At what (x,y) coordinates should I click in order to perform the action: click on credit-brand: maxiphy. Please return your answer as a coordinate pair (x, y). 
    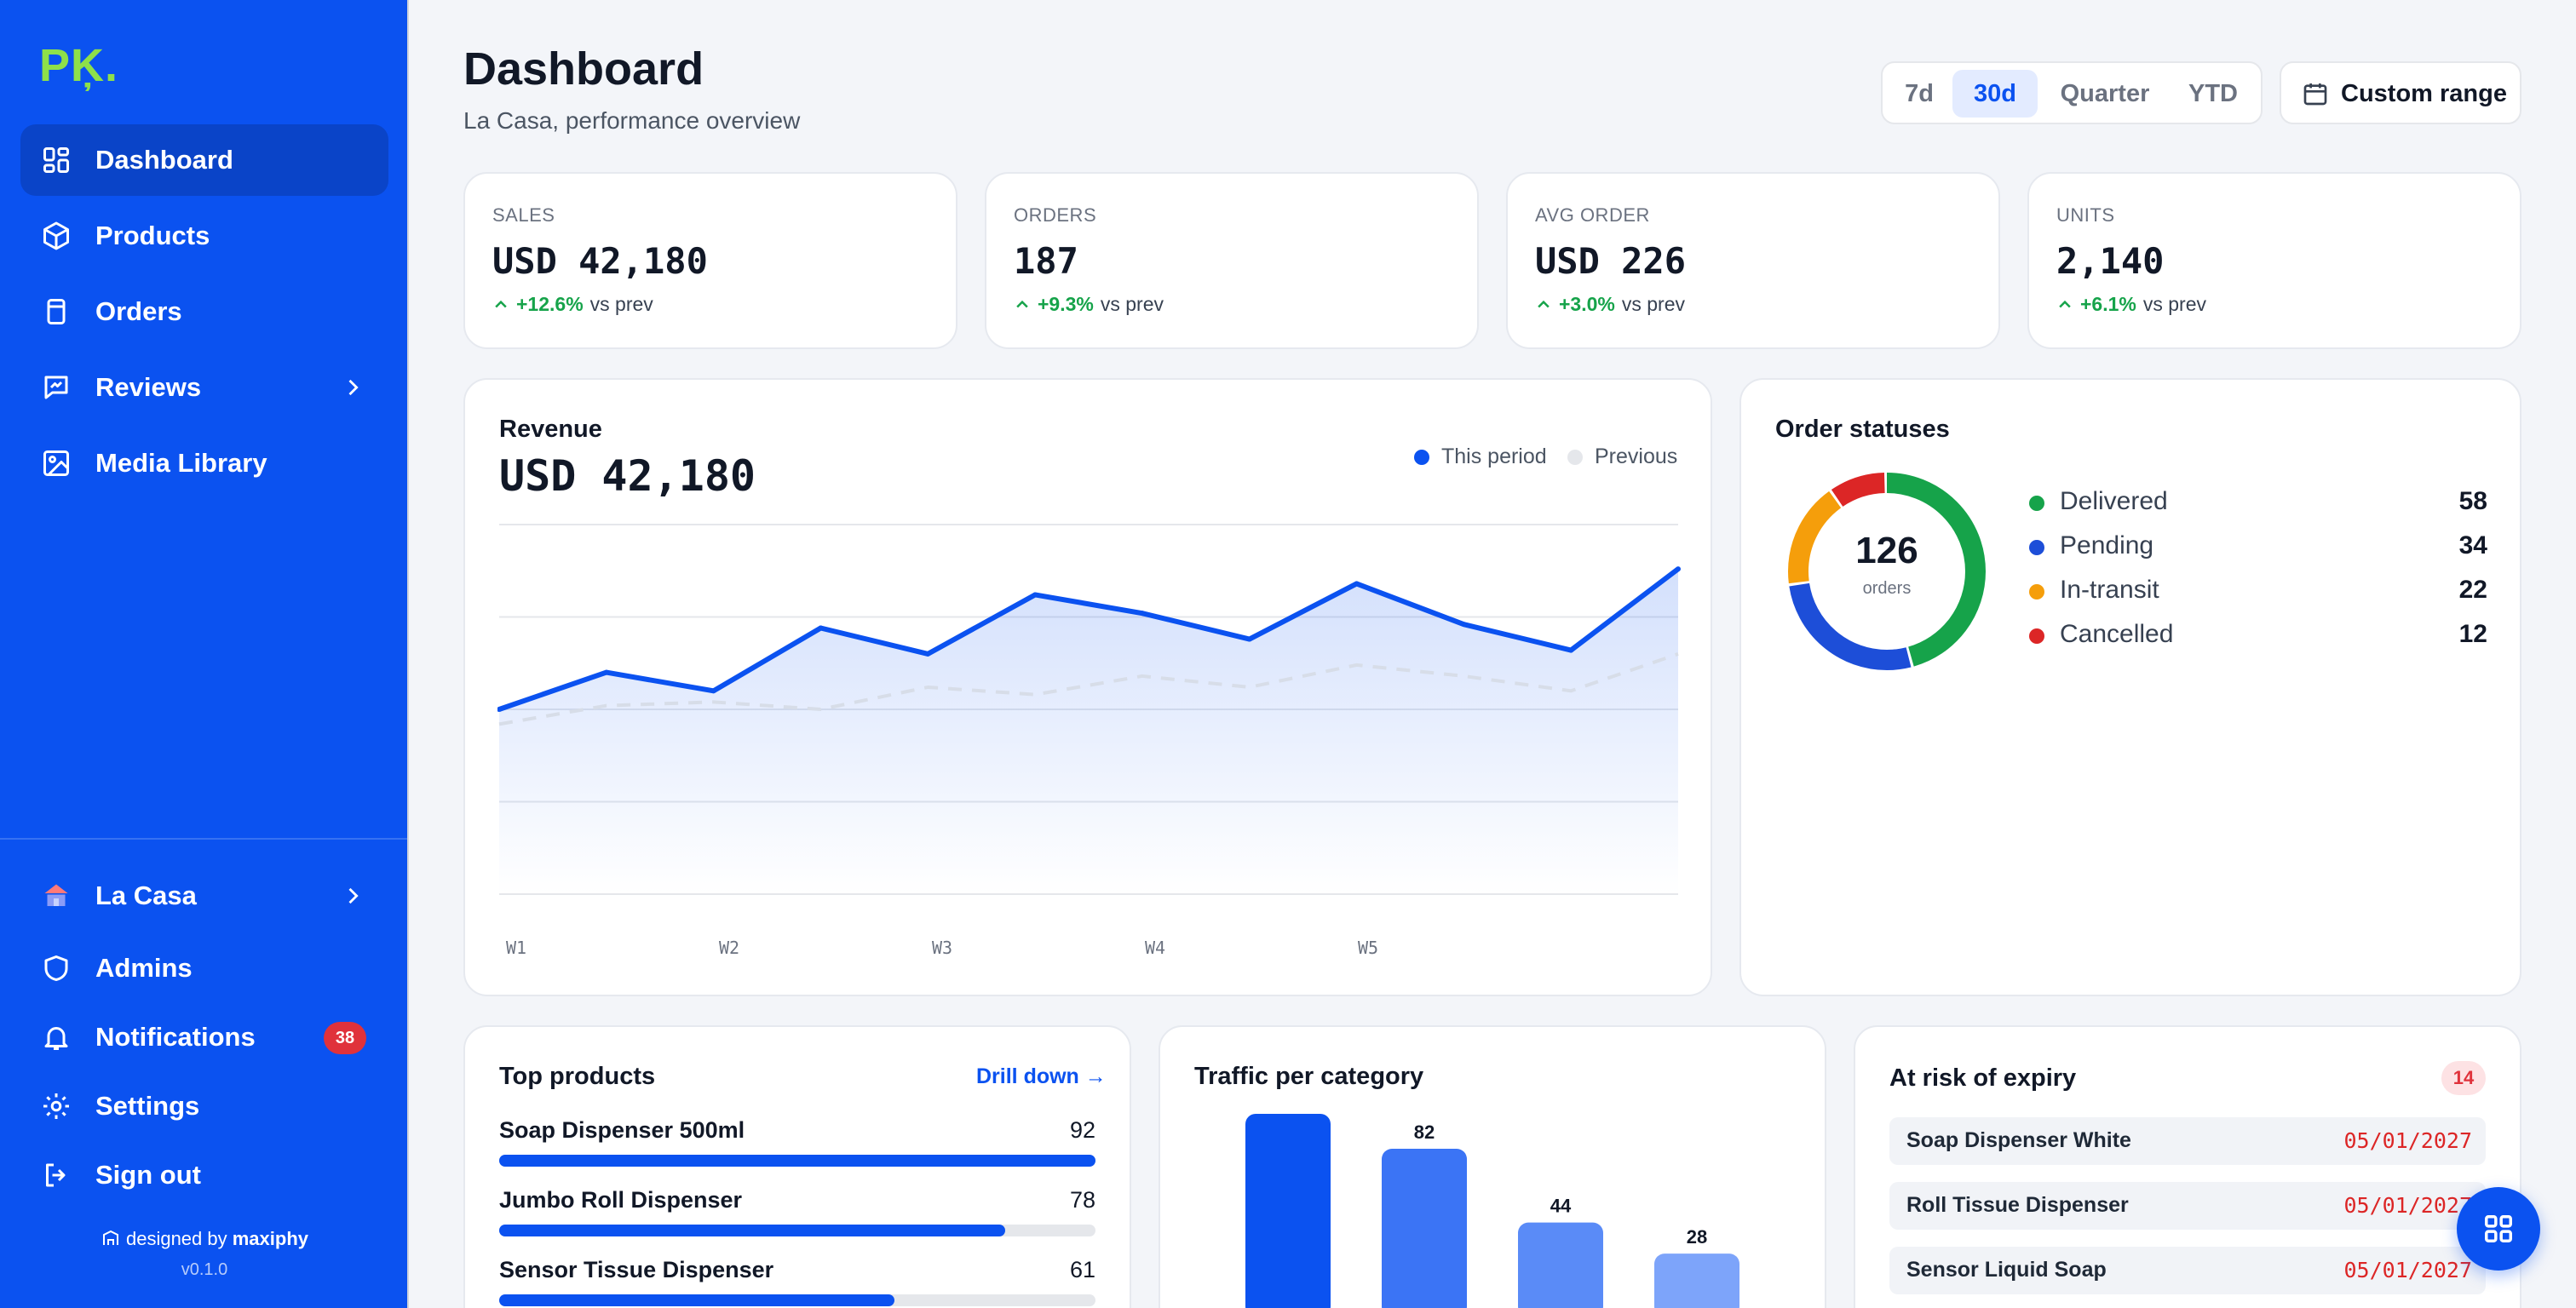
    Looking at the image, I should click on (271, 1238).